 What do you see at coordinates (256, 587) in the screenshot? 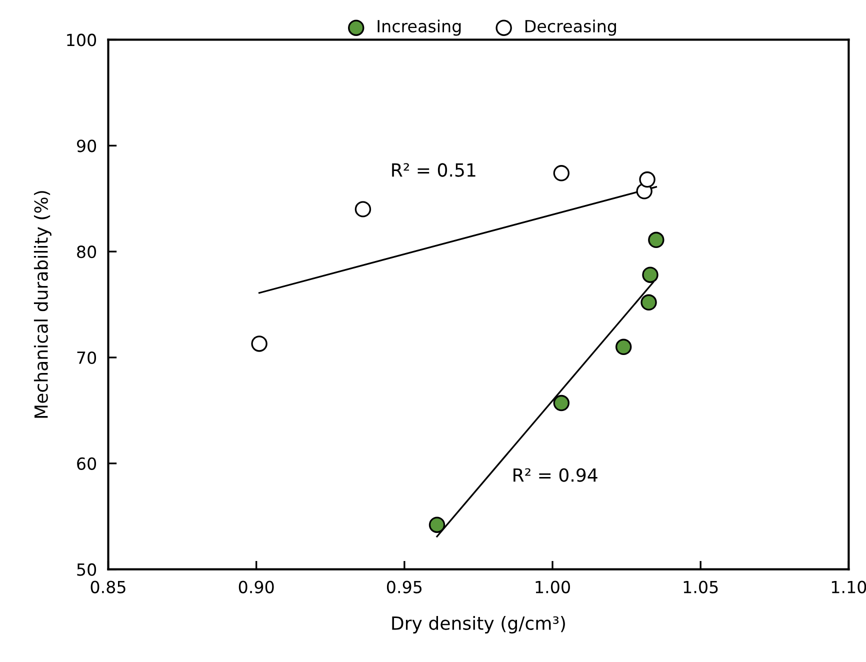
I see `x-tick-label: 0.90` at bounding box center [256, 587].